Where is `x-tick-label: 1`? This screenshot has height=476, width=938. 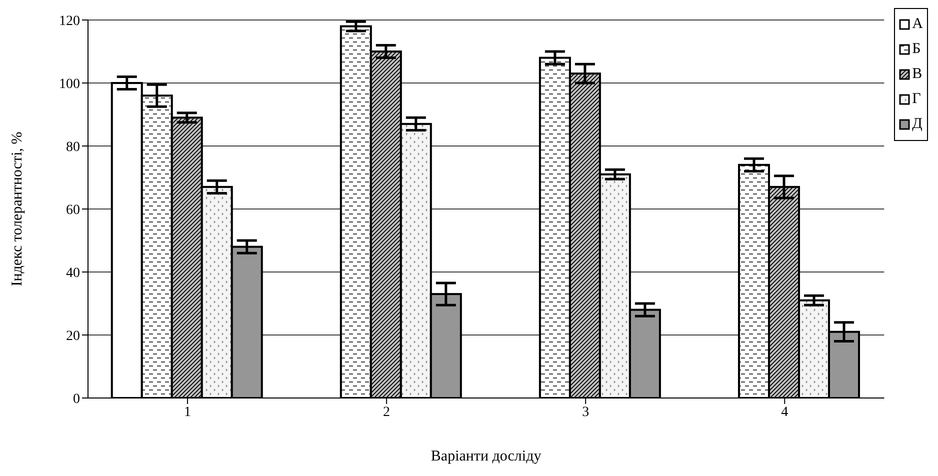
x-tick-label: 1 is located at coordinates (188, 412).